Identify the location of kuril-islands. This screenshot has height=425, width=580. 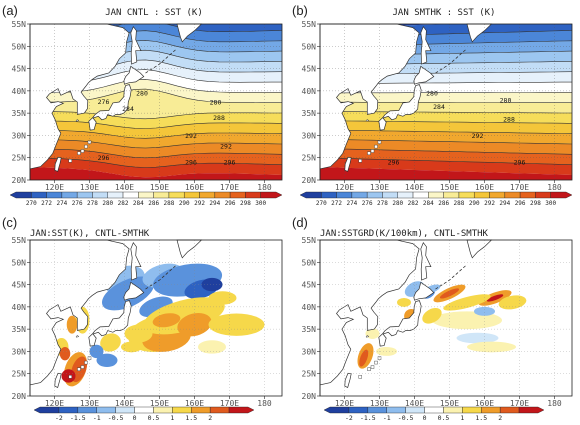
(161, 277).